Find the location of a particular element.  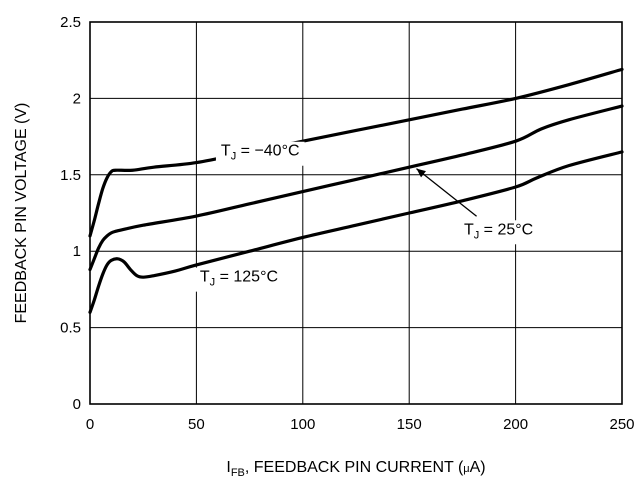

x-axis-title-unit: A) is located at coordinates (478, 467).